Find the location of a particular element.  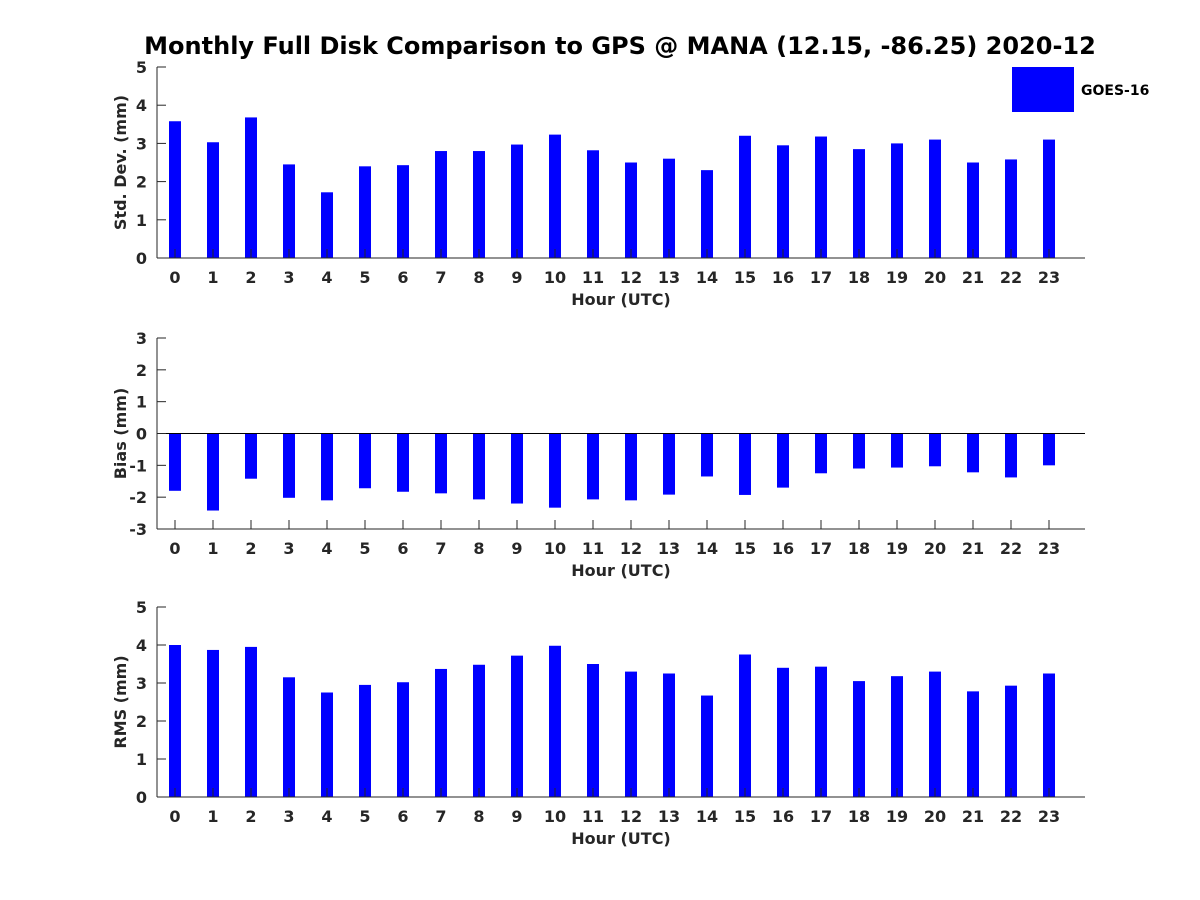

x-tick-label: 12 is located at coordinates (631, 548).